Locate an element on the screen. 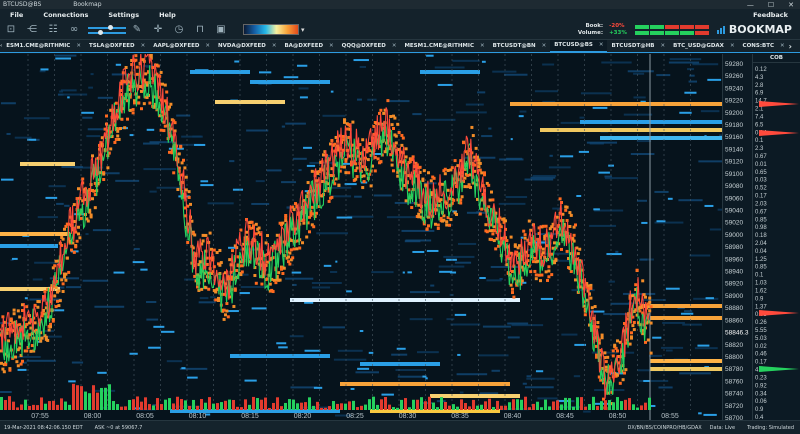 This screenshot has width=800, height=434. tab-btcusdt-hb: BTCUSDT@HB ✕ is located at coordinates (638, 46).